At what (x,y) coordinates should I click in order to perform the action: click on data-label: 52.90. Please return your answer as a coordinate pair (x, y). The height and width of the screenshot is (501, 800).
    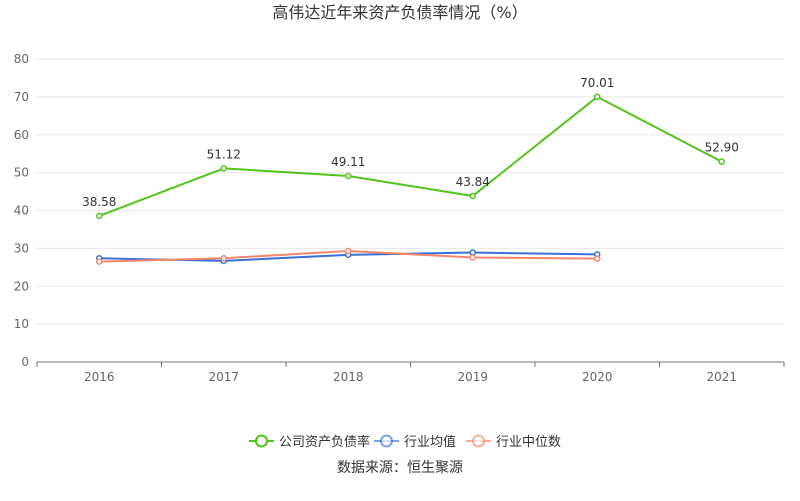
    Looking at the image, I should click on (722, 148).